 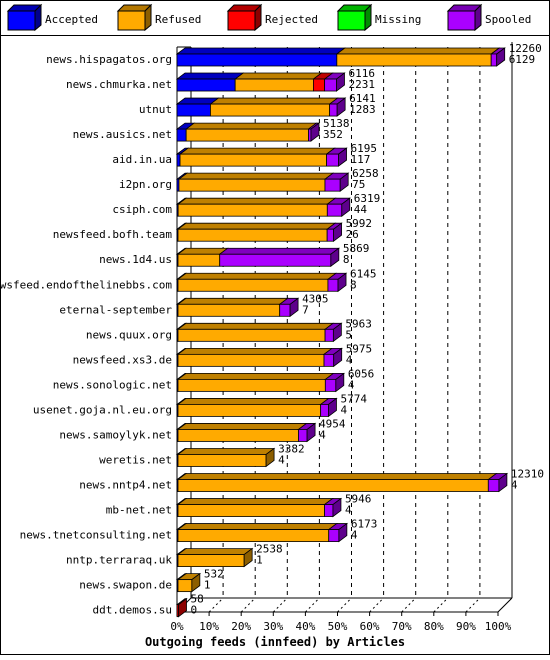 What do you see at coordinates (522, 59) in the screenshot?
I see `value-label-accepted: 6129` at bounding box center [522, 59].